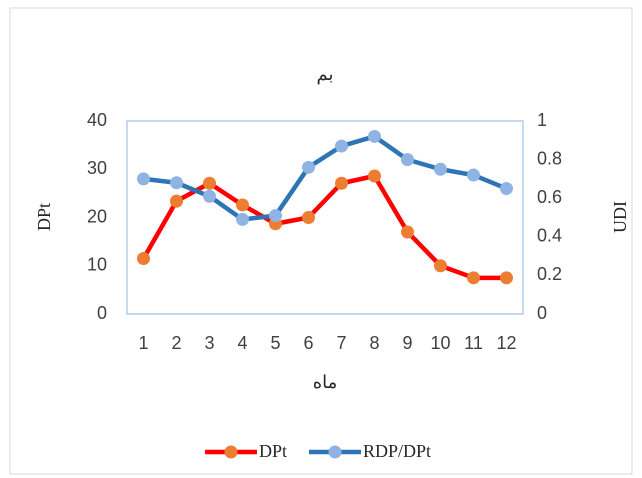 The height and width of the screenshot is (478, 642). Describe the element at coordinates (549, 158) in the screenshot. I see `y2-tick-label: 0.8` at that location.